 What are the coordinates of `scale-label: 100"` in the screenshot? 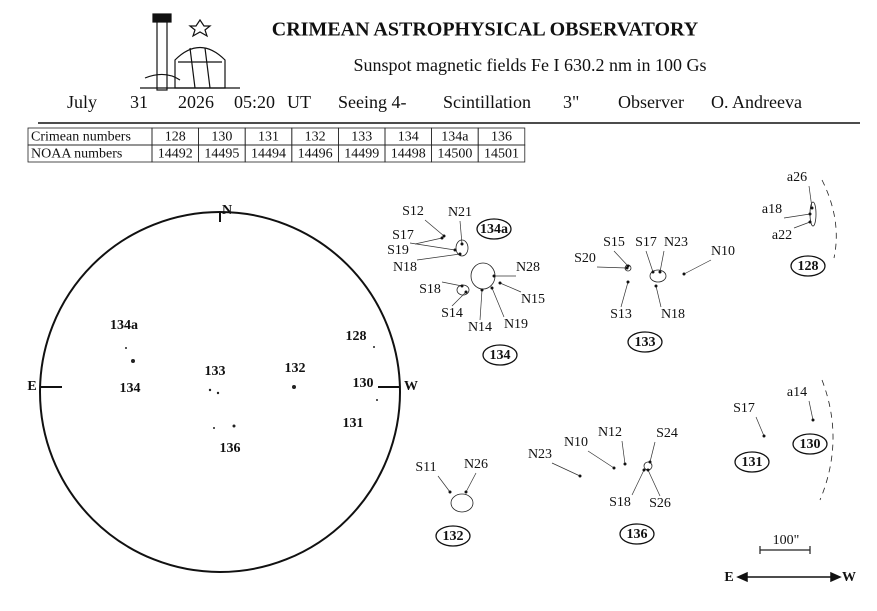 It's located at (786, 540).